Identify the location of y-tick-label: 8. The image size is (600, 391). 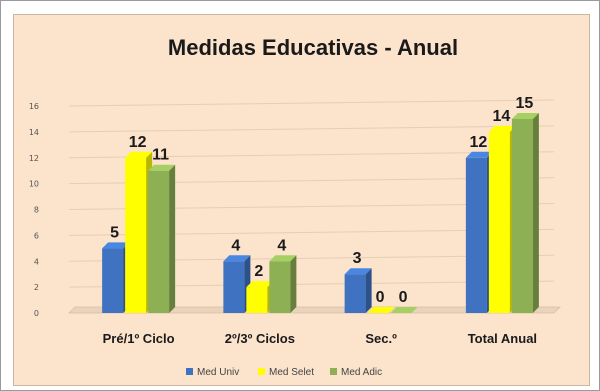
(36, 210).